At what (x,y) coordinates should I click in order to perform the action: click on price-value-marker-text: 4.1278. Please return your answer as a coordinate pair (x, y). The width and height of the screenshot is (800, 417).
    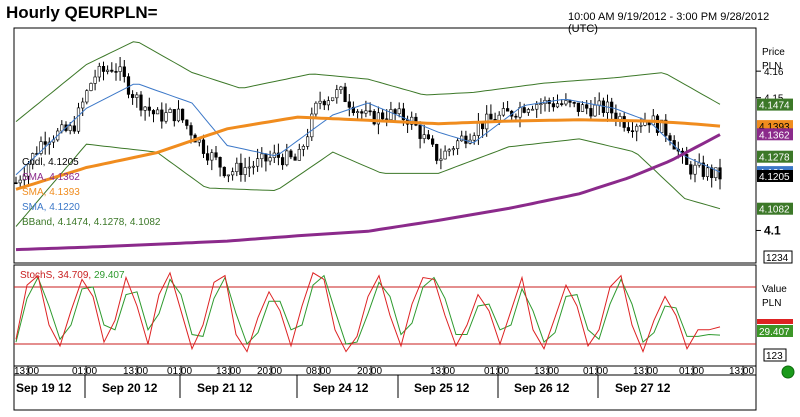
    Looking at the image, I should click on (774, 158).